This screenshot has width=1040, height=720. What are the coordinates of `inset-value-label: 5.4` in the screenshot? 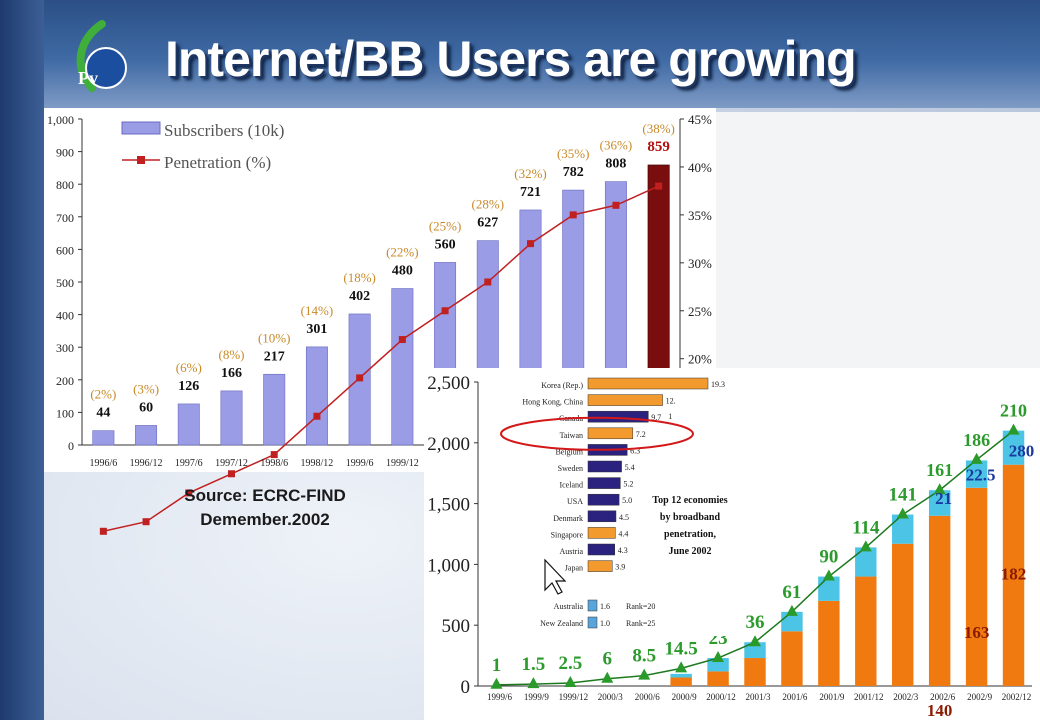 It's located at (630, 467).